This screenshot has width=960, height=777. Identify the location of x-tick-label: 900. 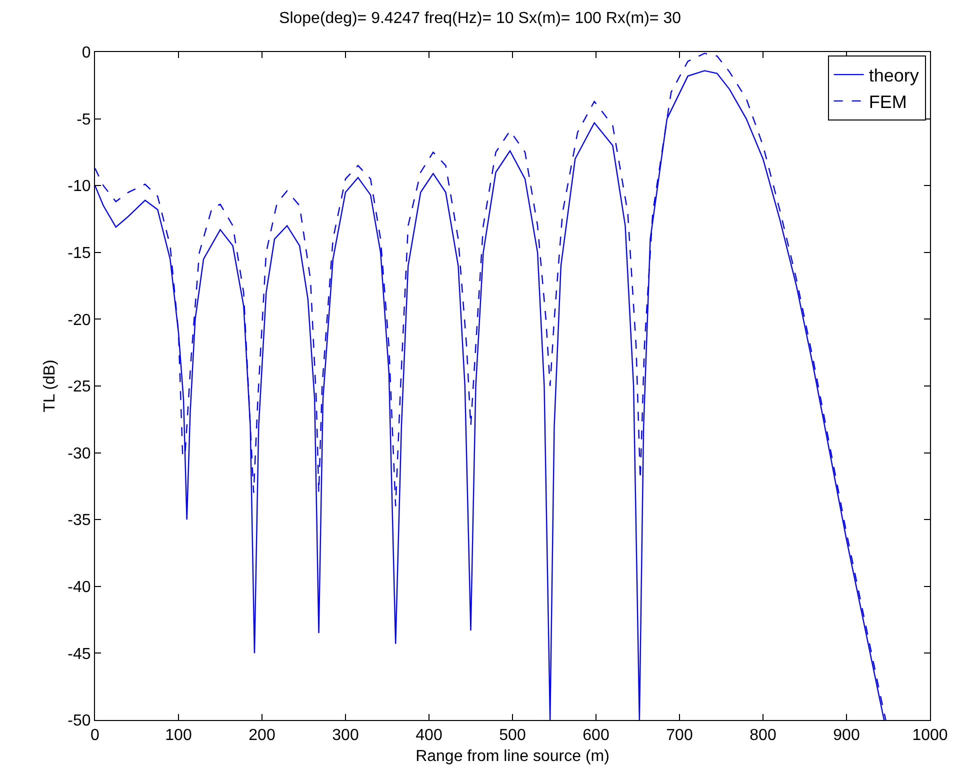
(846, 735).